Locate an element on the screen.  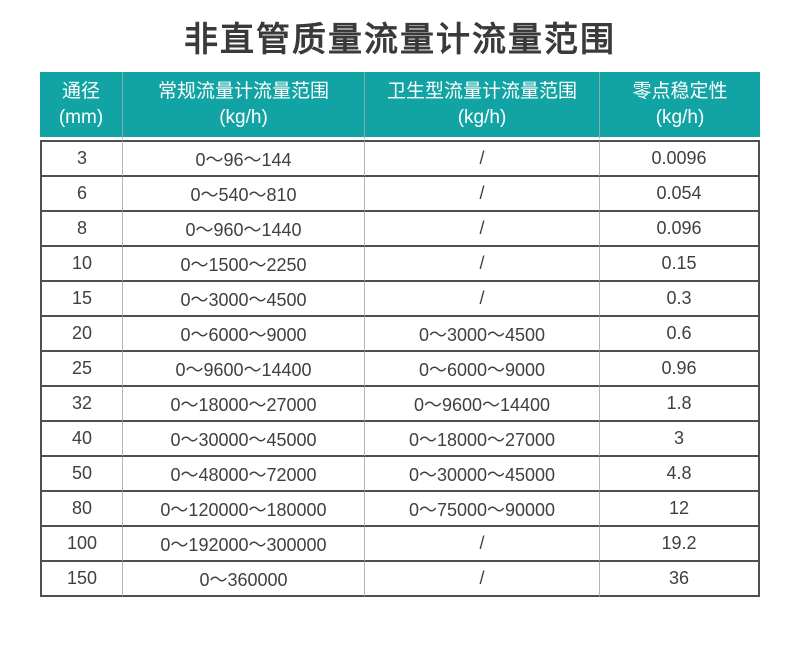
table-cell: 10 is located at coordinates (81, 264).